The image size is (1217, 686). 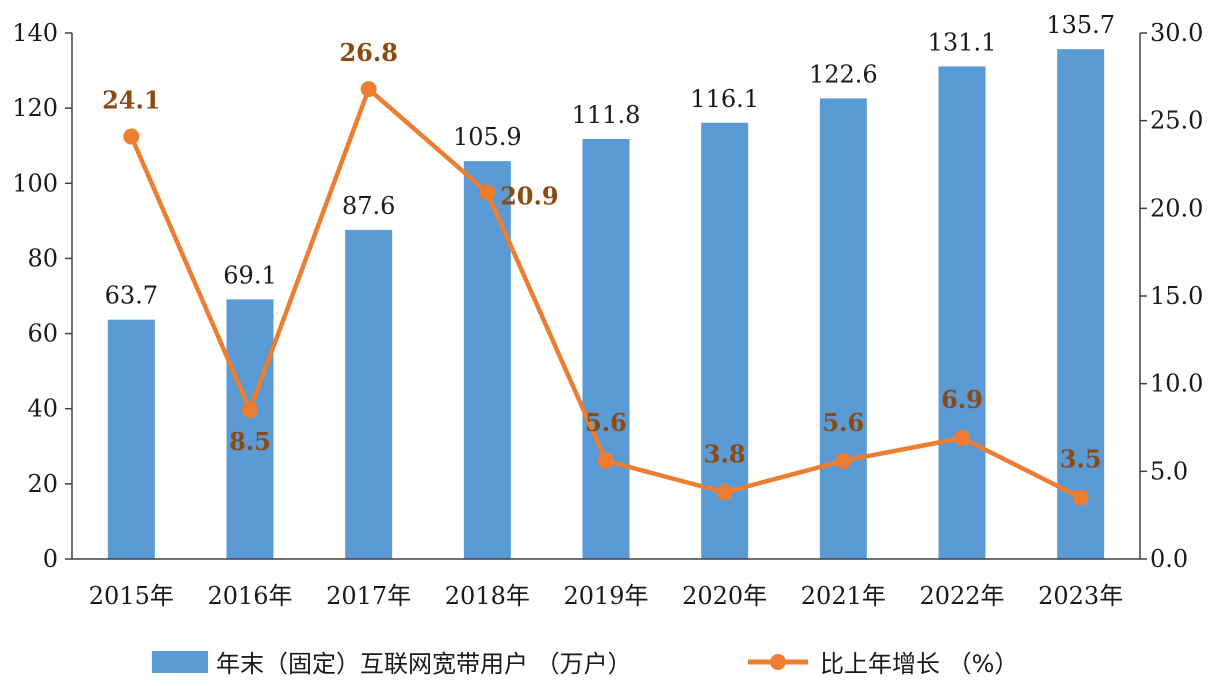 I want to click on y-right-tick-label-6: 30.0, so click(x=1176, y=33).